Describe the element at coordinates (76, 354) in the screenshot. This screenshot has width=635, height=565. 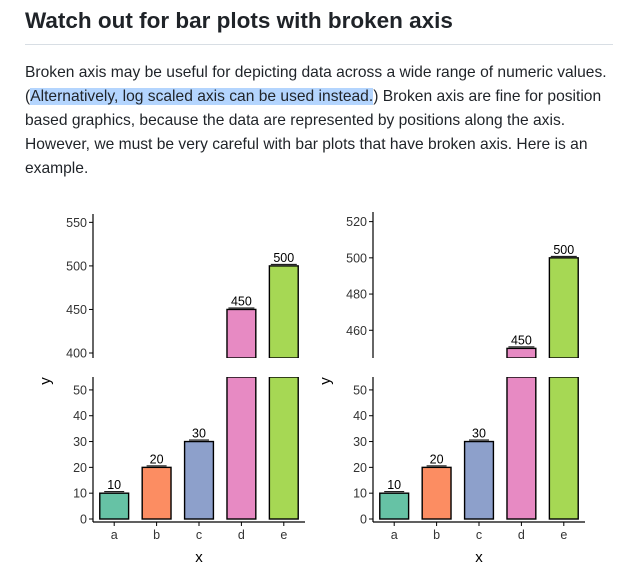
I see `upper-y-tick-label: 400` at that location.